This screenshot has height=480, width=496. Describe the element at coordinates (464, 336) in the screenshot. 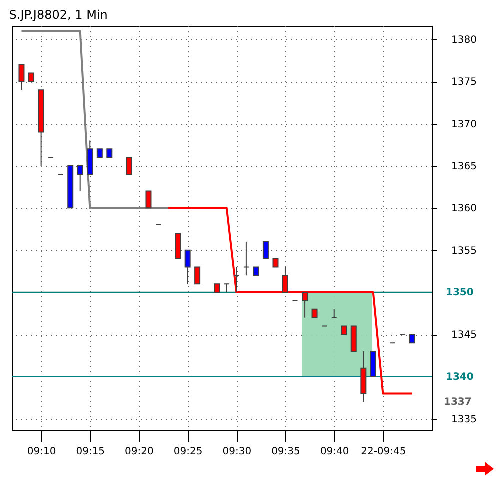

I see `y-tick-label: 1345` at that location.